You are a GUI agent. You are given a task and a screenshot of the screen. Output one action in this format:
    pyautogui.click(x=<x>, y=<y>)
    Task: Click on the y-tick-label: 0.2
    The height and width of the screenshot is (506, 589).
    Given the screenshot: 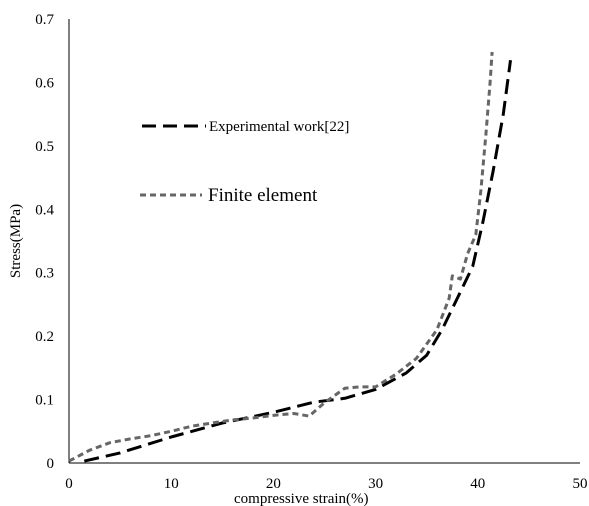 What is the action you would take?
    pyautogui.click(x=44, y=337)
    